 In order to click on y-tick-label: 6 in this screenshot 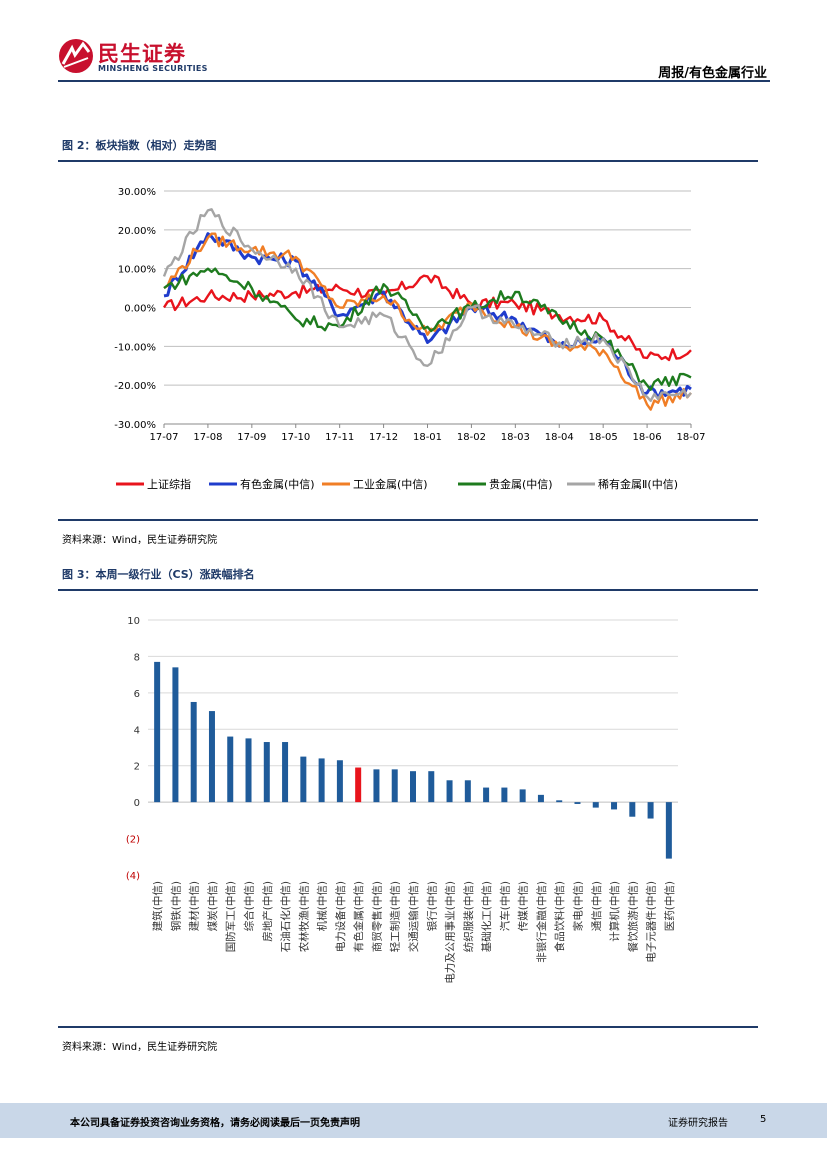, I will do `click(137, 694)`.